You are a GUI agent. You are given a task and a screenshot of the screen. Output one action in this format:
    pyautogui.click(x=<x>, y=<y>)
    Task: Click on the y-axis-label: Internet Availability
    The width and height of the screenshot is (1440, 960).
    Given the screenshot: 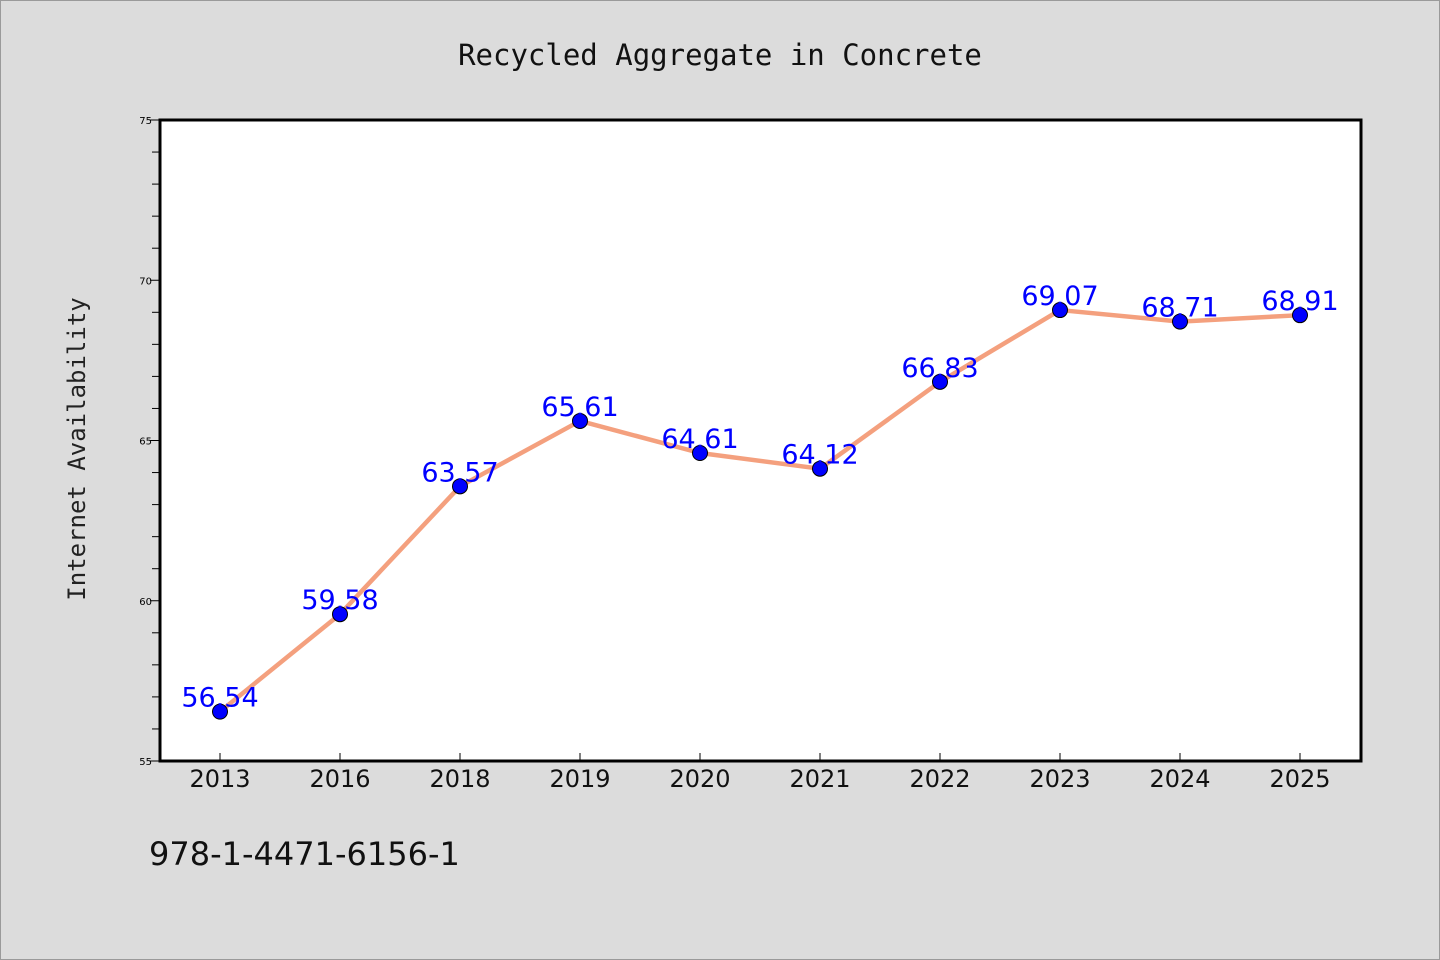 What is the action you would take?
    pyautogui.click(x=77, y=448)
    